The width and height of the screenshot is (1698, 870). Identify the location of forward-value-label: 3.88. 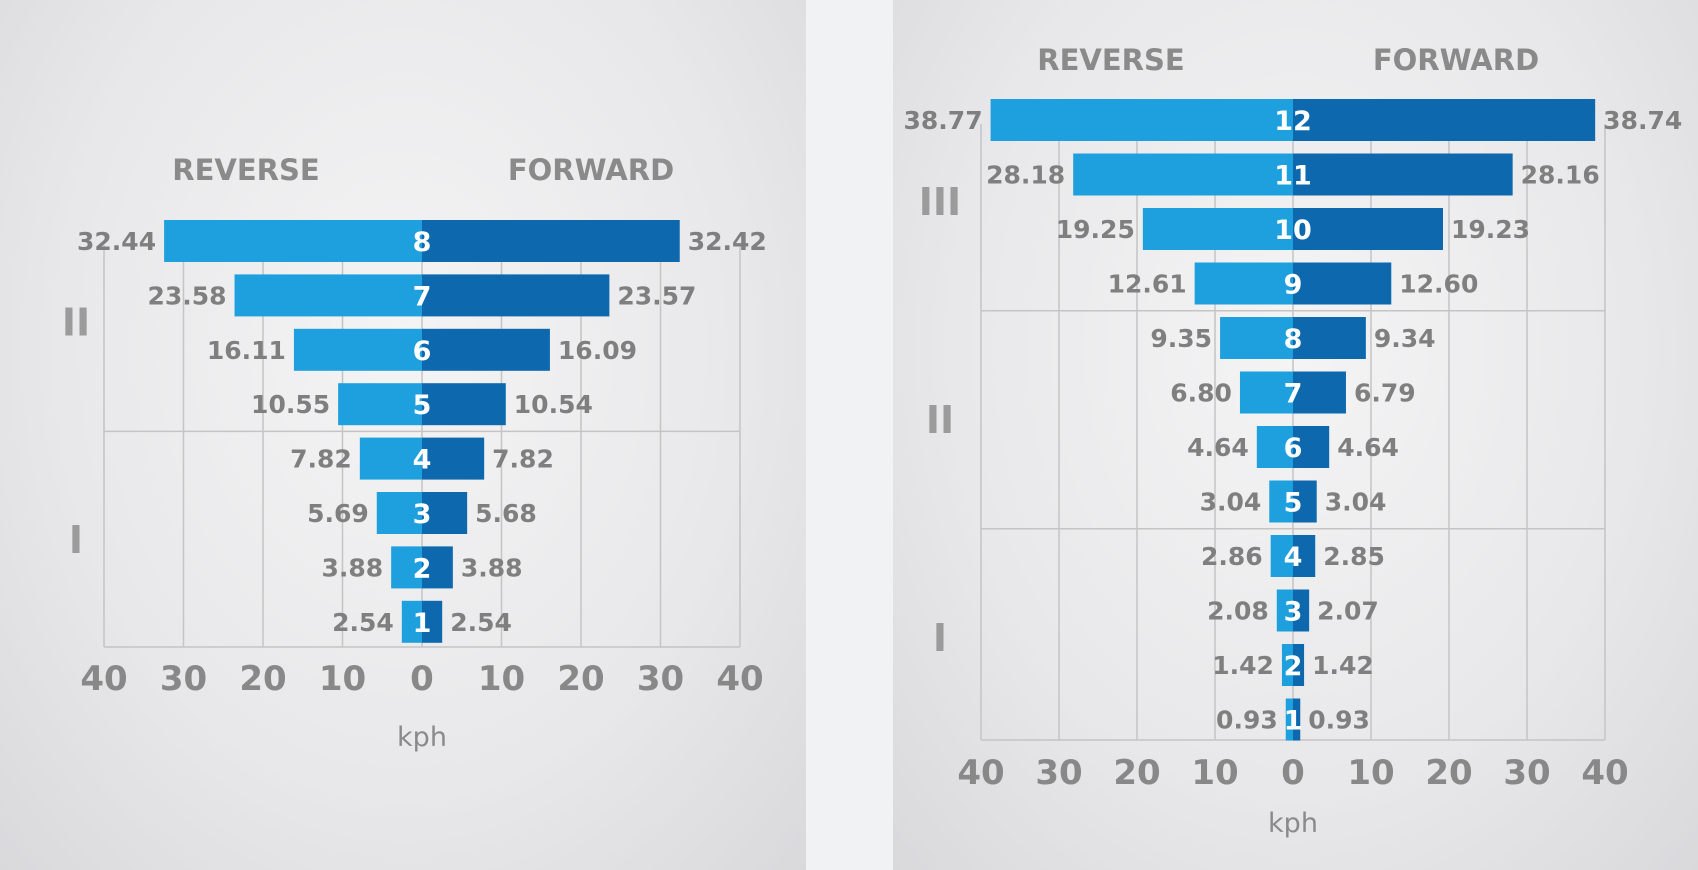
(492, 567).